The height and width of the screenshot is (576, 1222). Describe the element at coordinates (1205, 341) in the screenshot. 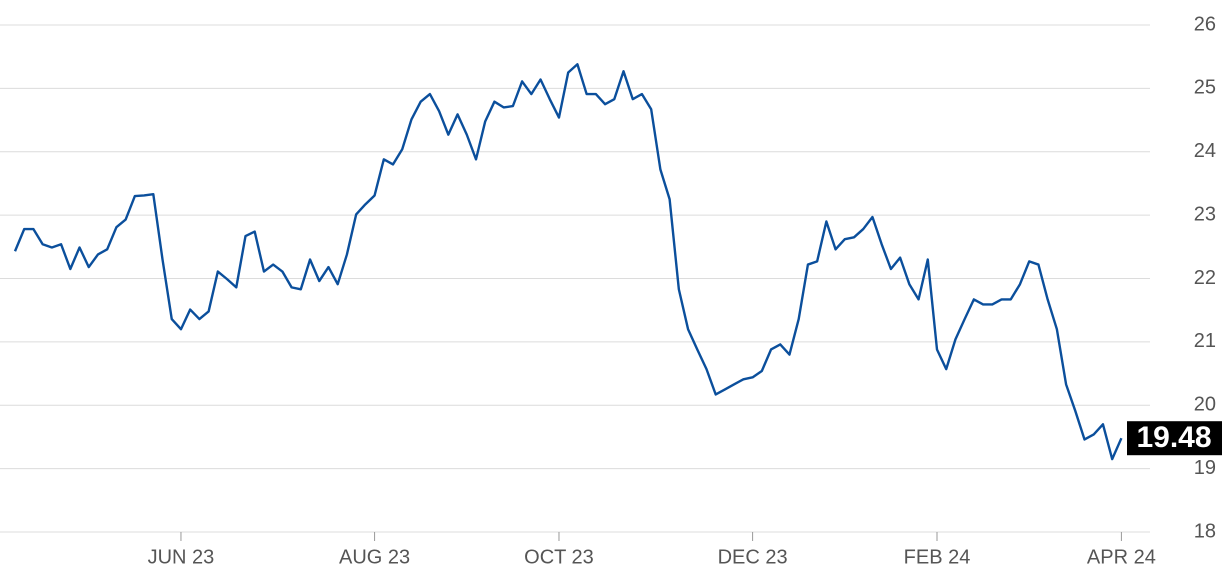

I see `y-tick-label: 21` at that location.